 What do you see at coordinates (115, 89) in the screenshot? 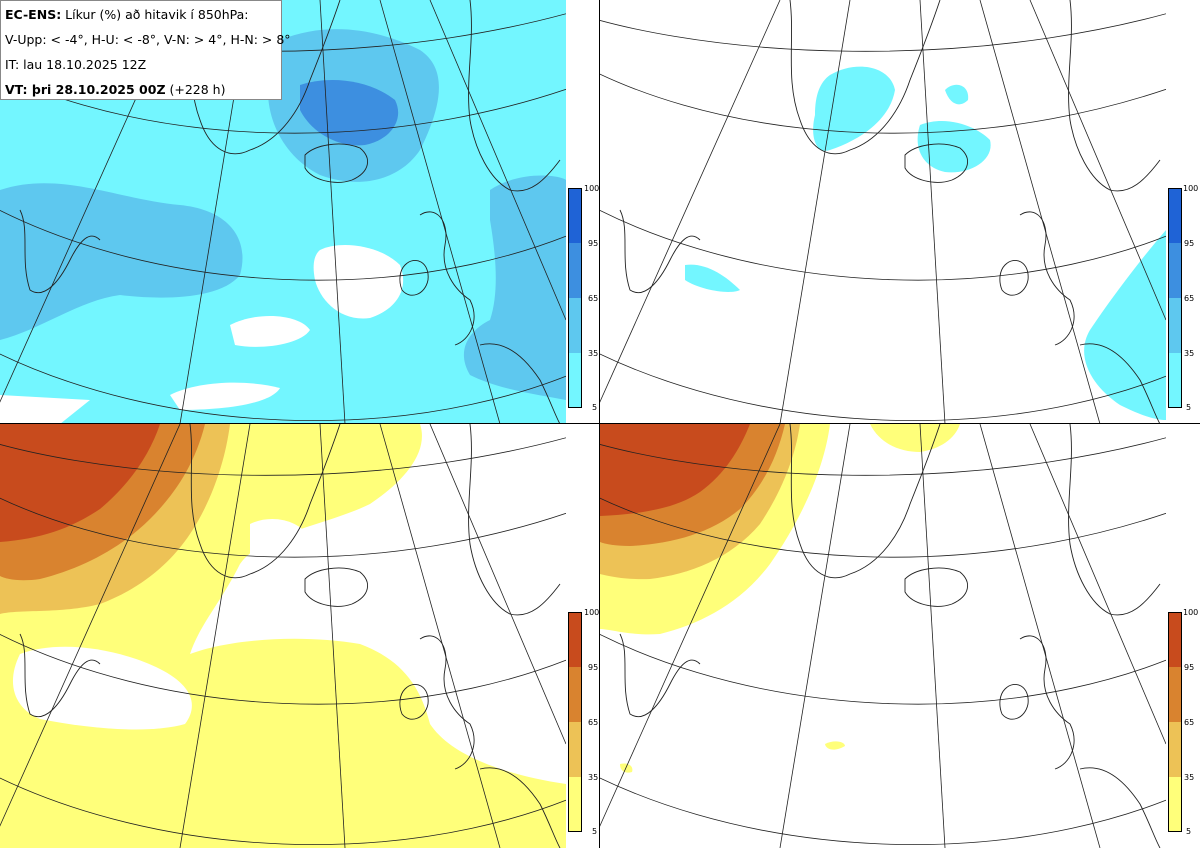
I see `info-line-4: VT: þri 28.10.2025 00Z (+228 h)` at bounding box center [115, 89].